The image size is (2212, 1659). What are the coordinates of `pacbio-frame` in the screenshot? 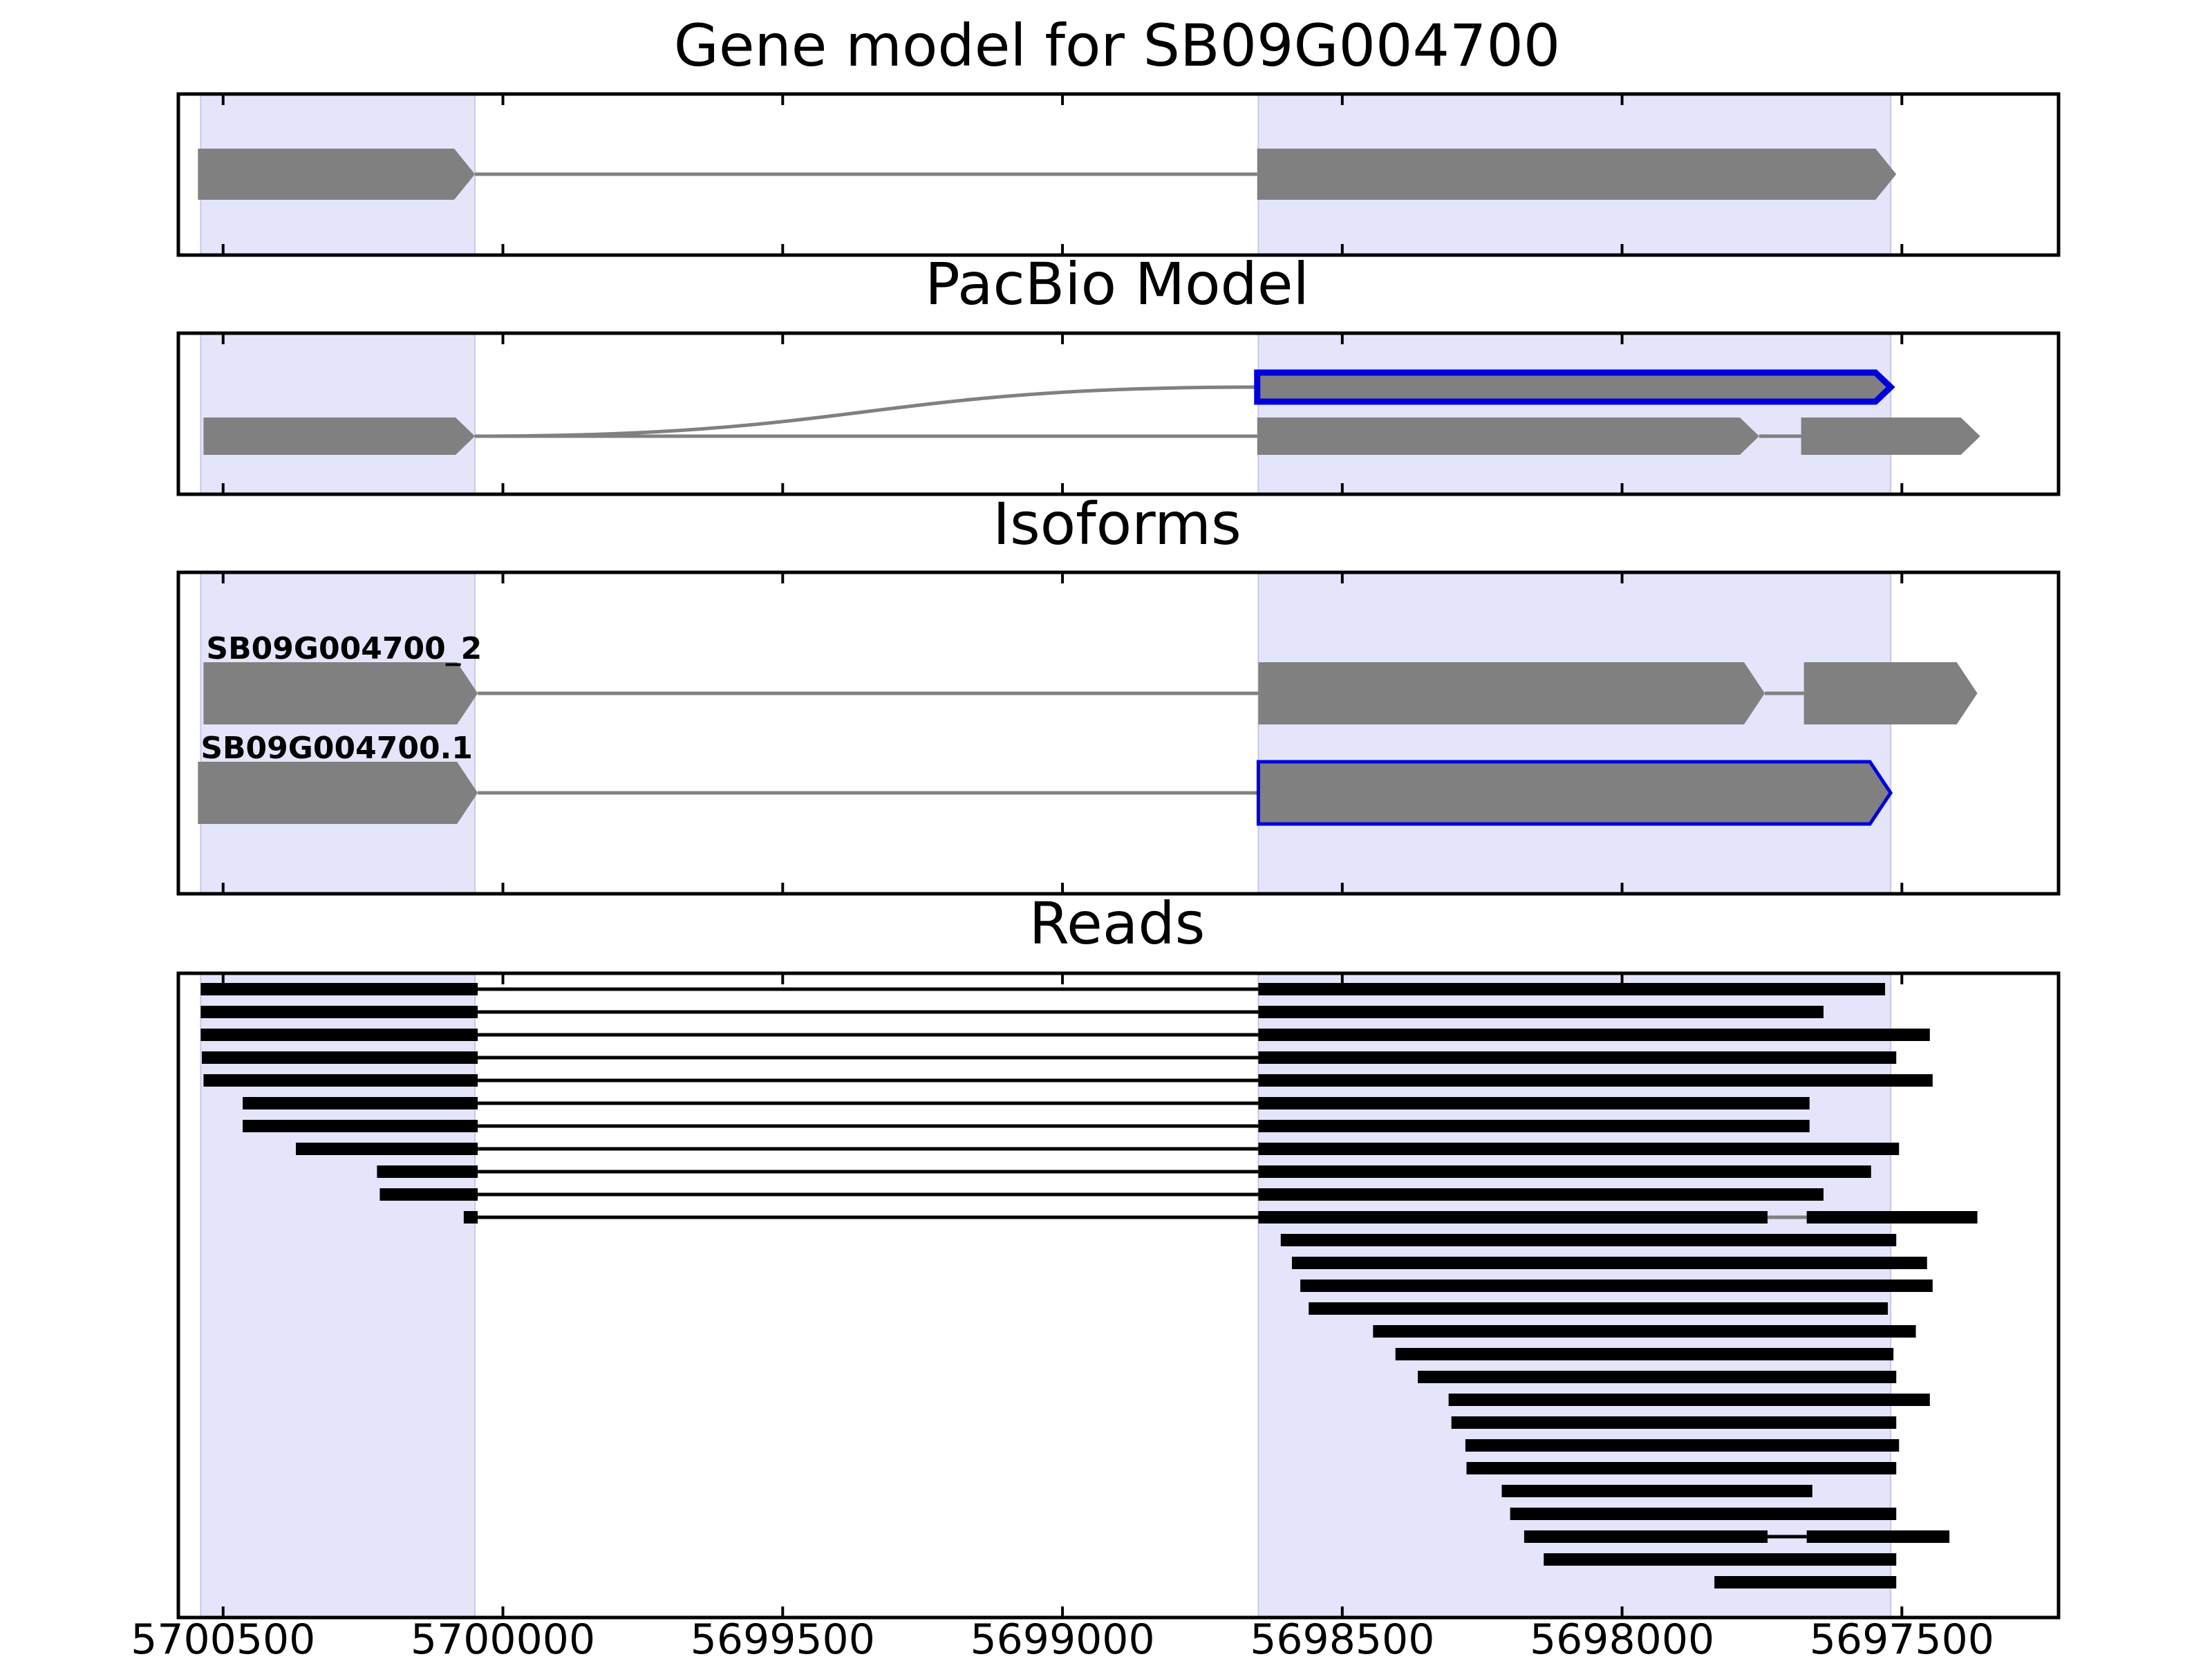 It's located at (1118, 413).